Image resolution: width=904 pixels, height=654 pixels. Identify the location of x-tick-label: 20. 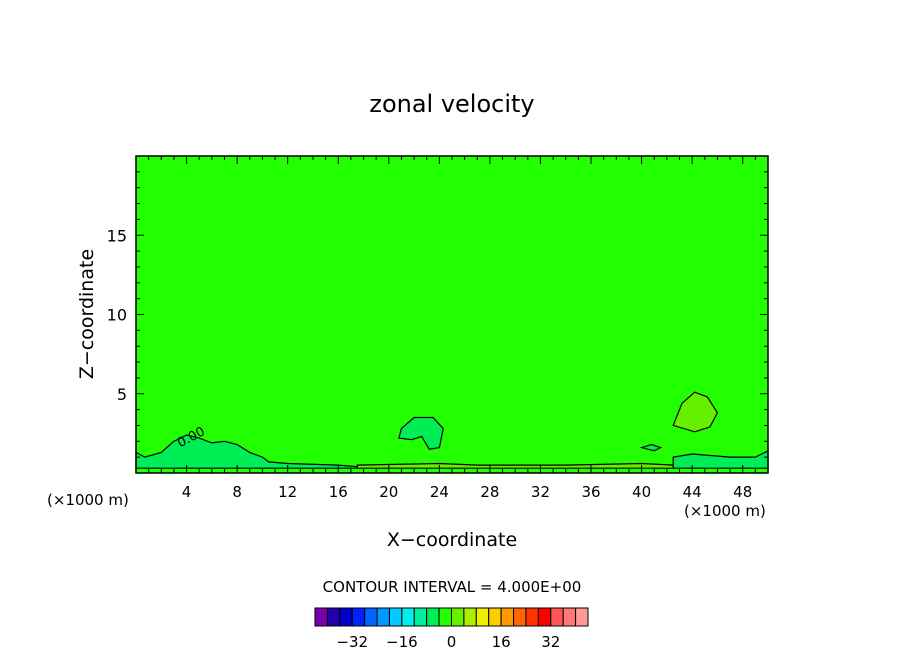
(388, 492).